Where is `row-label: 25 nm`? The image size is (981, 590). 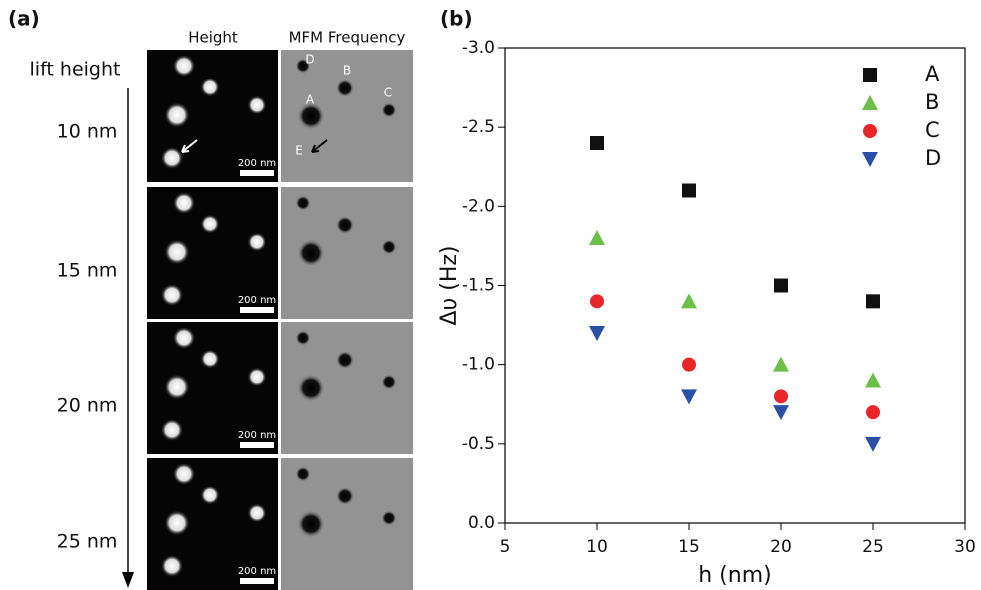 row-label: 25 nm is located at coordinates (87, 542).